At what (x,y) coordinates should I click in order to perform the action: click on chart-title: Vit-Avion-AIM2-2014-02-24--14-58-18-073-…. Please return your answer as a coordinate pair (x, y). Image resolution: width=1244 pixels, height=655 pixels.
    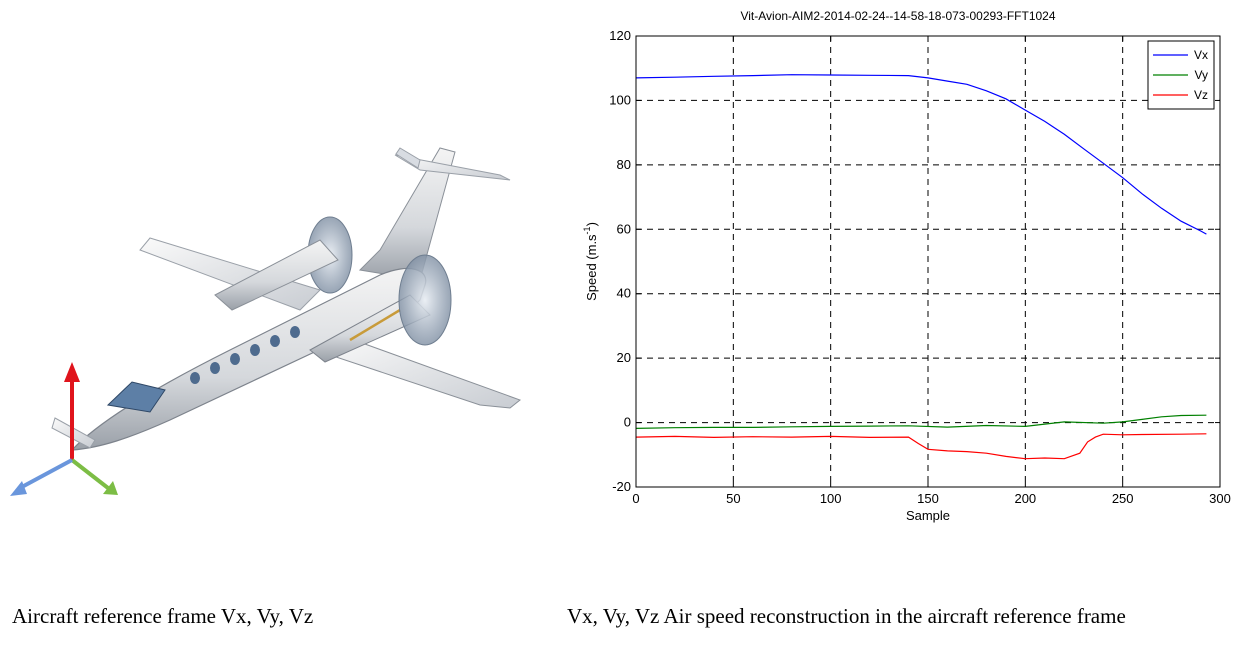
    Looking at the image, I should click on (897, 16).